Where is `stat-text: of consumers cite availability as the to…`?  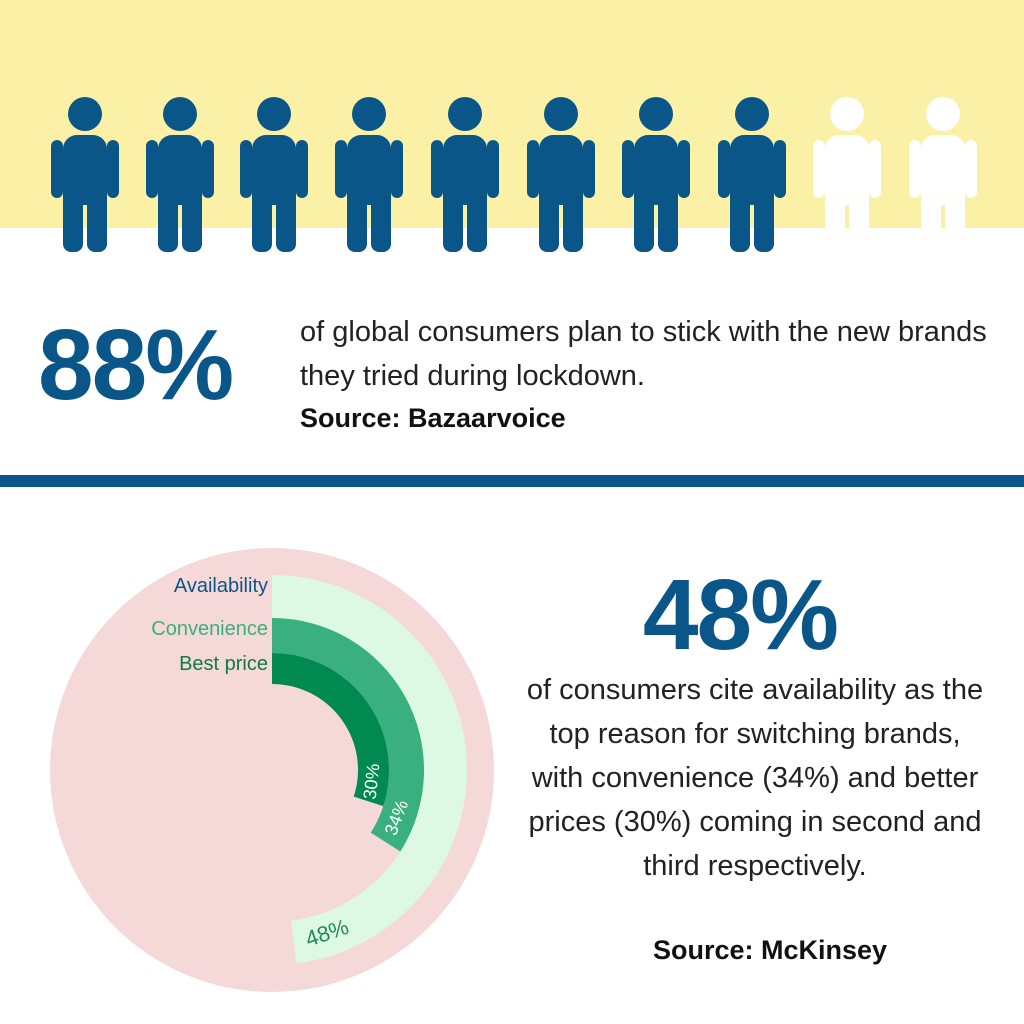 stat-text: of consumers cite availability as the to… is located at coordinates (755, 778).